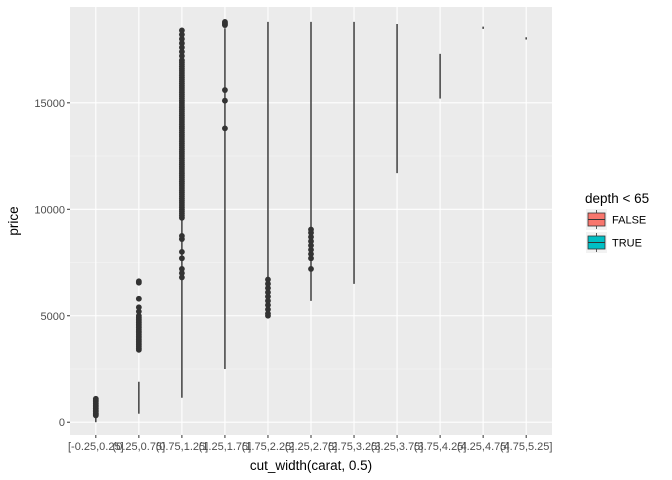 Image resolution: width=672 pixels, height=480 pixels. Describe the element at coordinates (268, 447) in the screenshot. I see `x-tick-label: (1.75,2.25]` at that location.